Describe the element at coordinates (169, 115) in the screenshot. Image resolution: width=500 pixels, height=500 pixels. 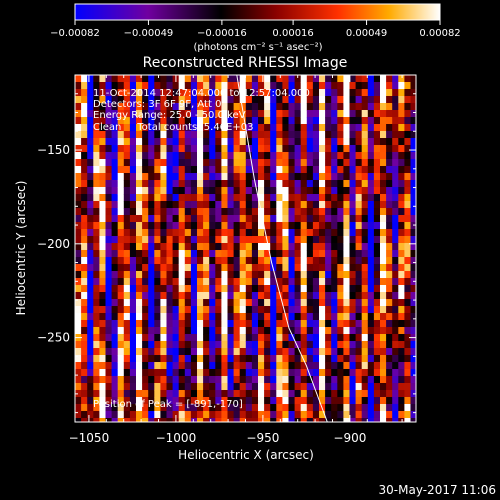
I see `annotation-energy: Energy Range: 25.0 - 50.0 keV` at that location.